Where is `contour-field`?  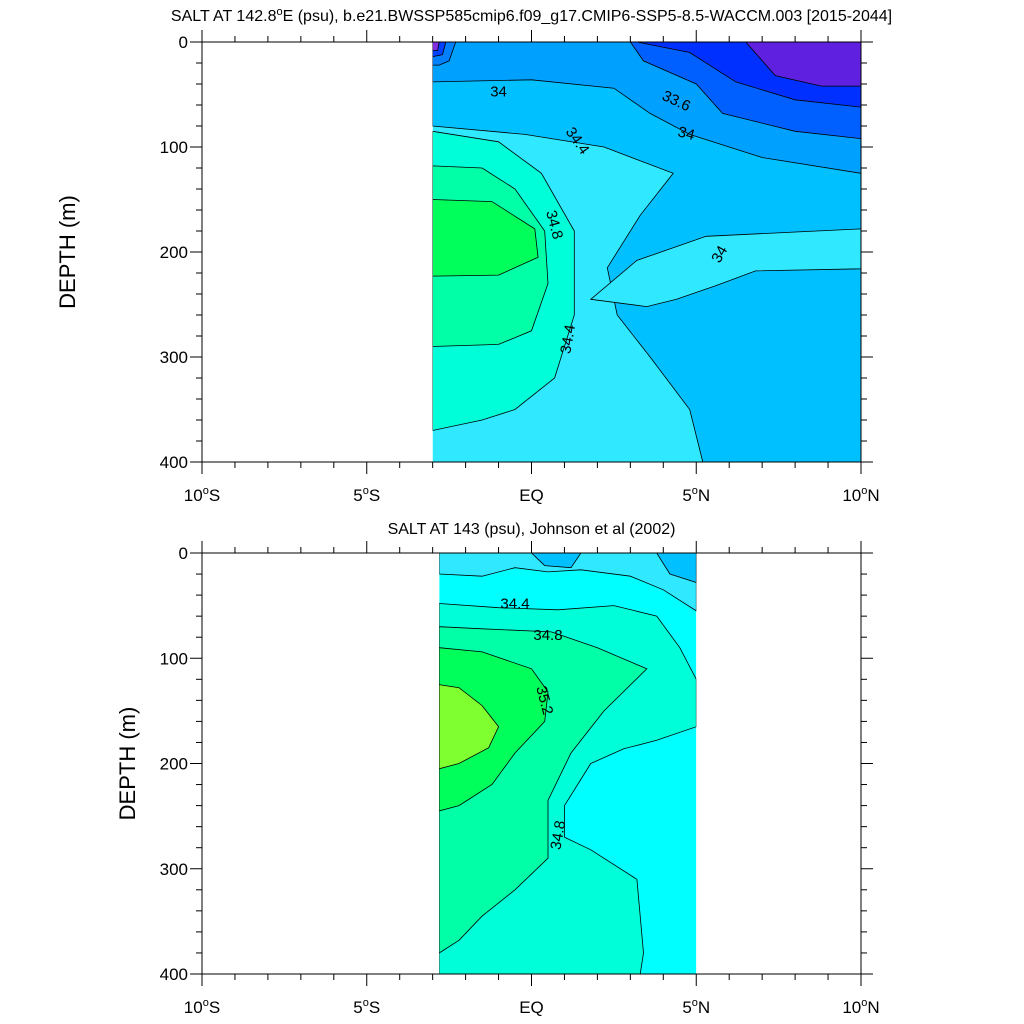
contour-field is located at coordinates (568, 763).